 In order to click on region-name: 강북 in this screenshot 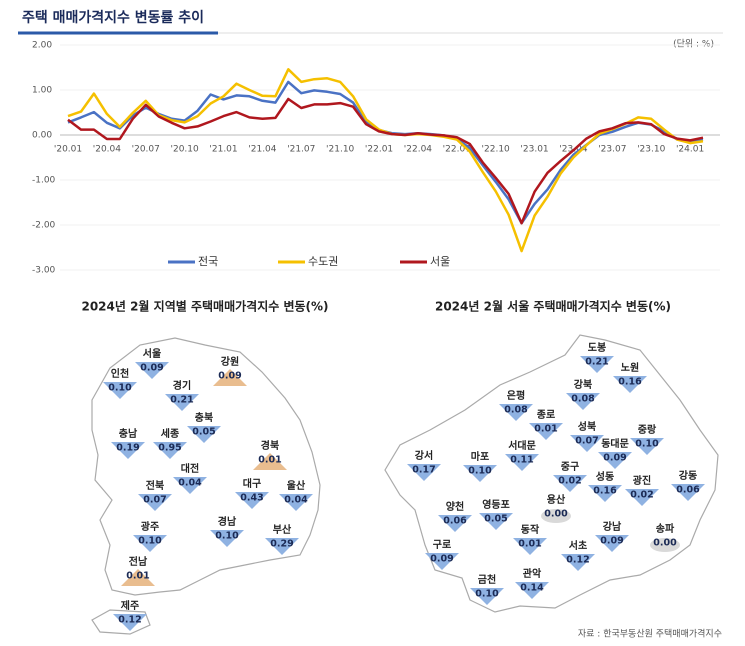, I will do `click(583, 384)`.